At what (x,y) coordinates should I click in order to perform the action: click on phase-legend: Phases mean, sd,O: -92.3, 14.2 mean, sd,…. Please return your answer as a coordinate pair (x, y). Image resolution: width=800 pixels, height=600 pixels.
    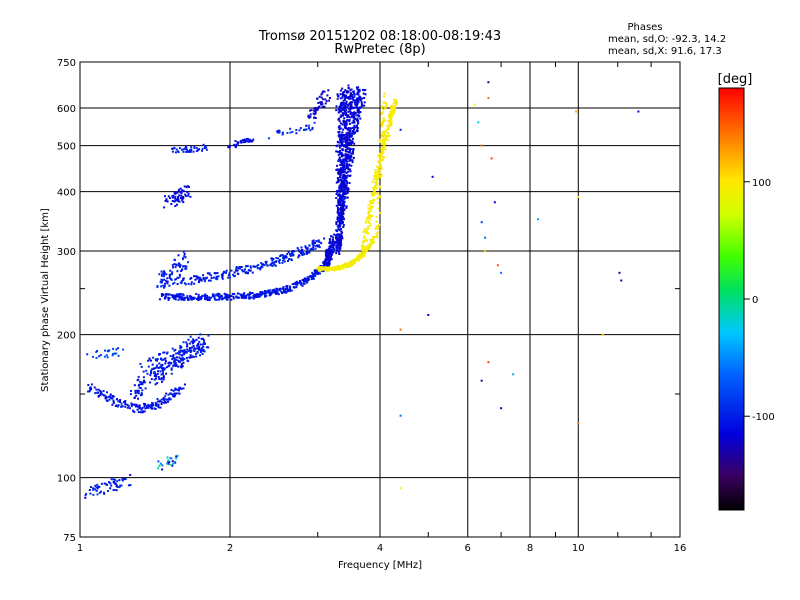
    Looking at the image, I should click on (667, 39).